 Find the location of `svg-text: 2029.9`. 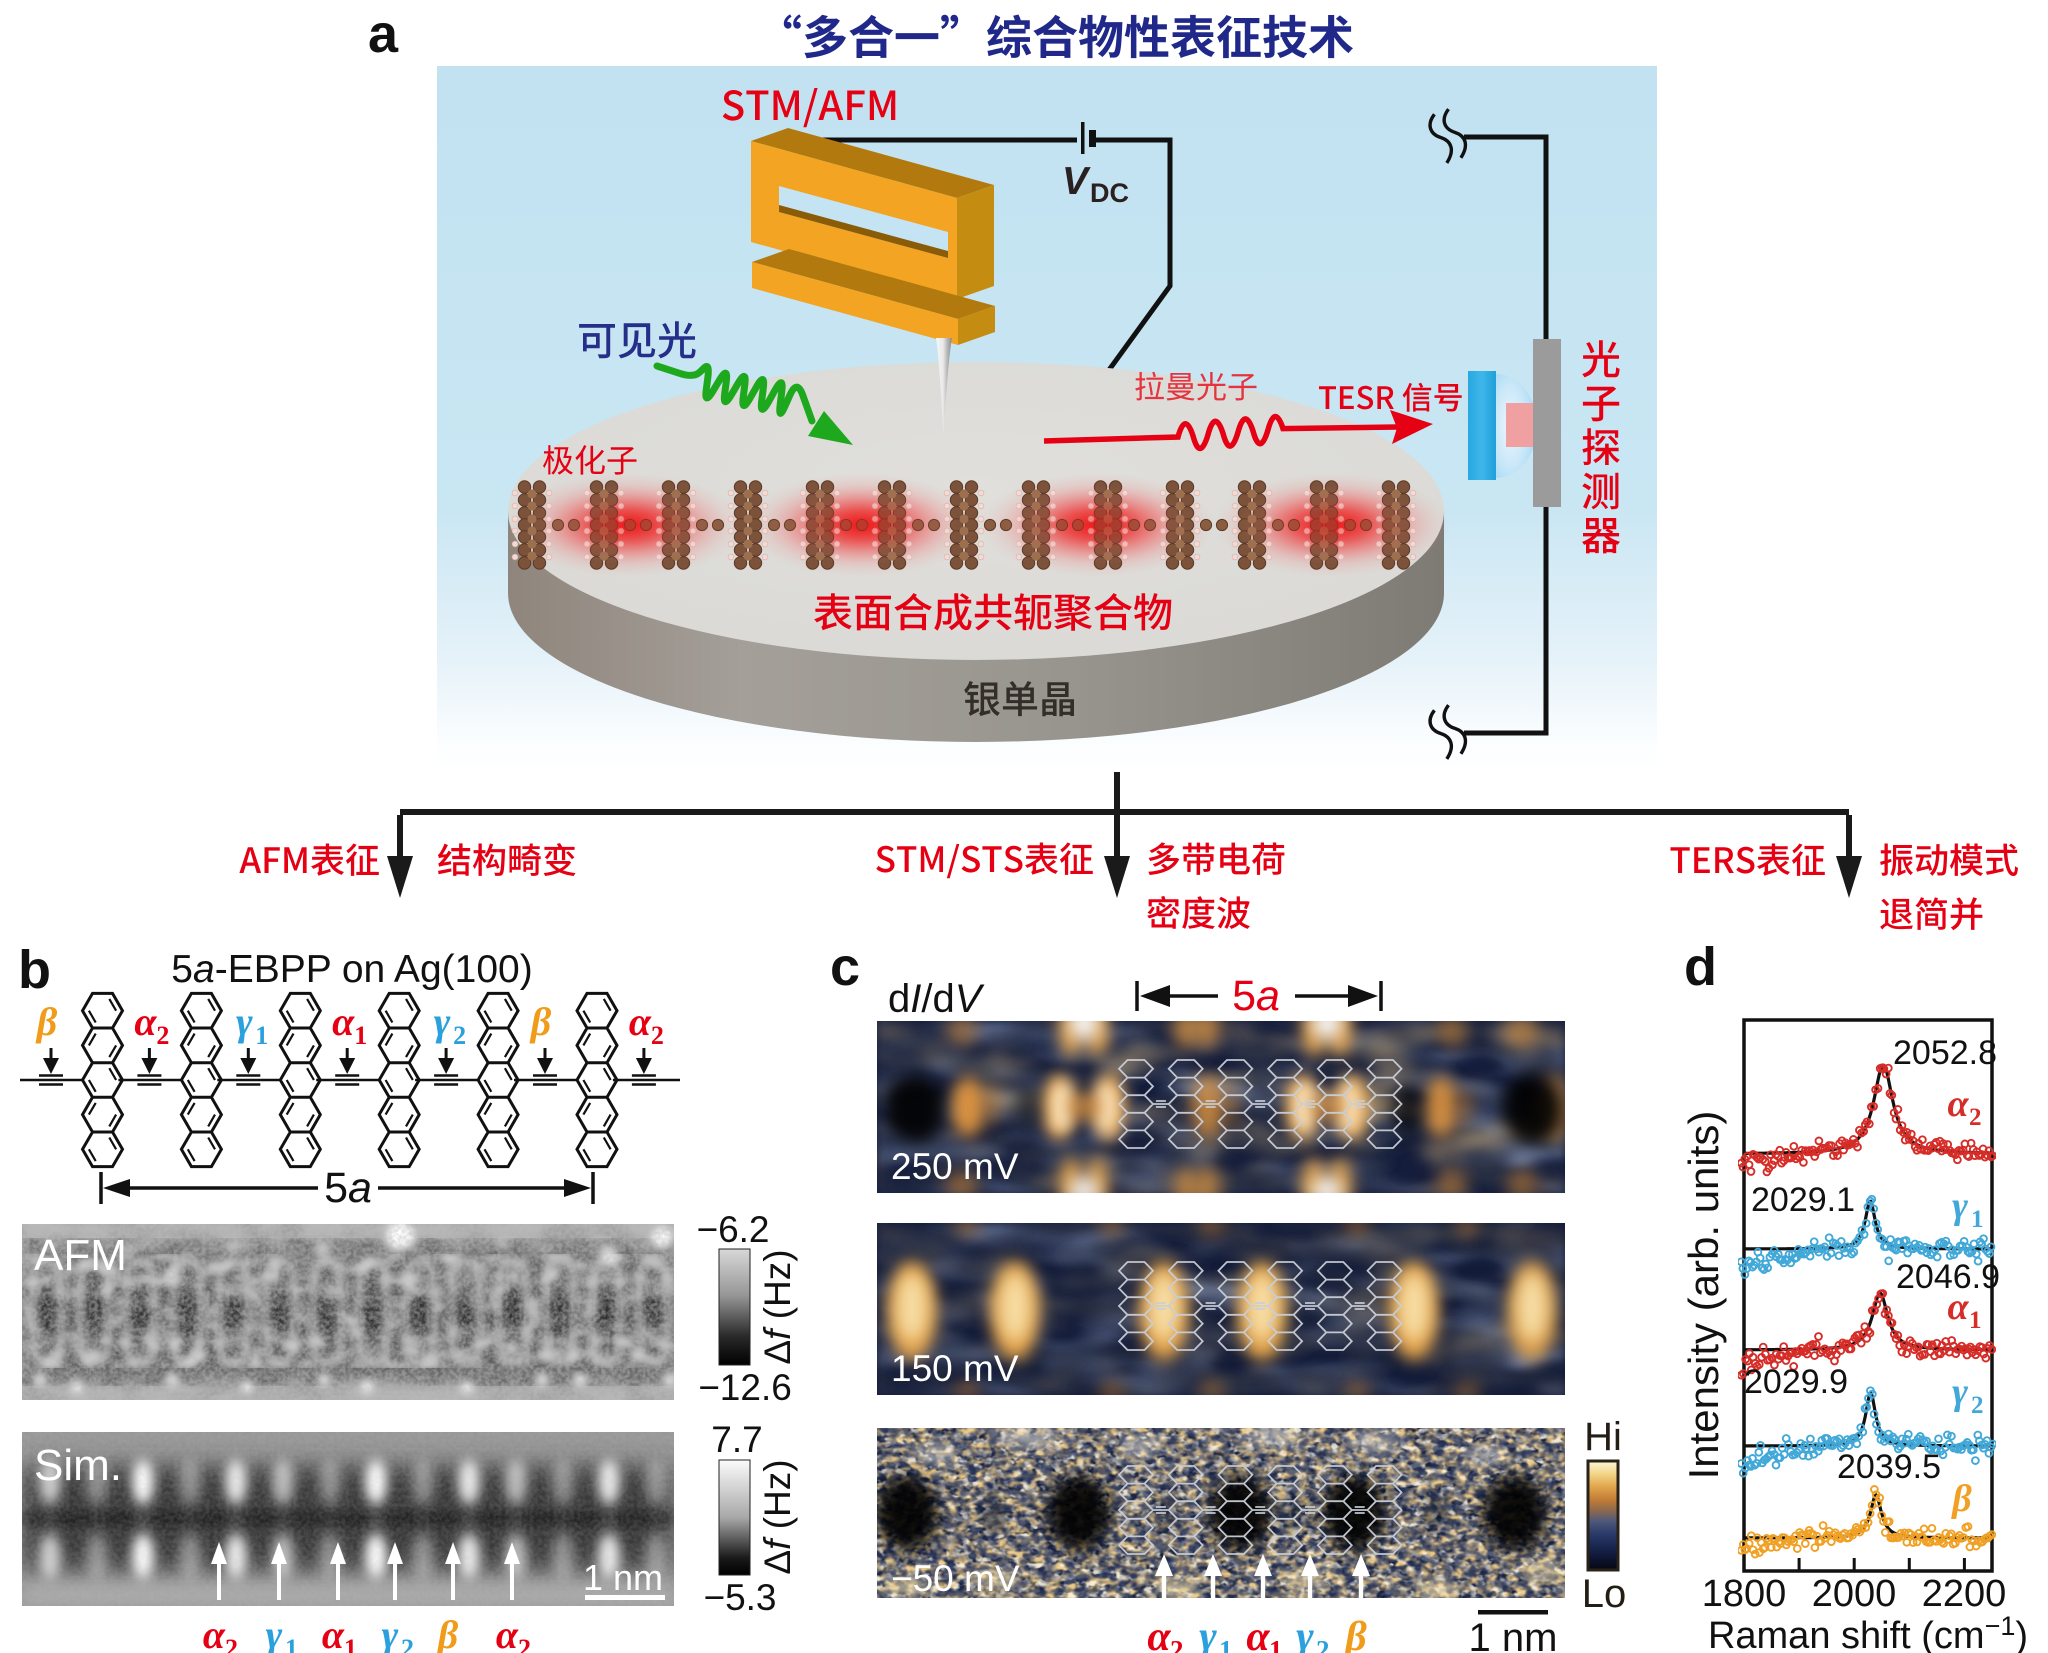

svg-text: 2029.9 is located at coordinates (1796, 1382).